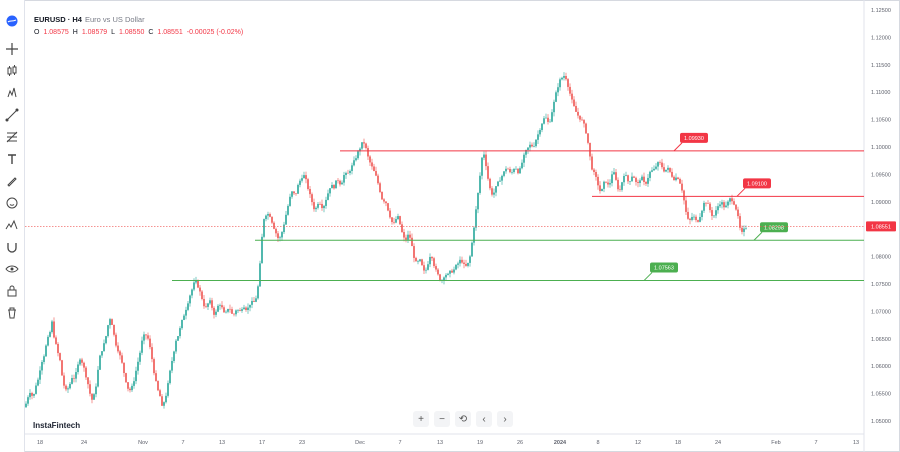 Image resolution: width=900 pixels, height=452 pixels. I want to click on x-tick-label: 26, so click(520, 443).